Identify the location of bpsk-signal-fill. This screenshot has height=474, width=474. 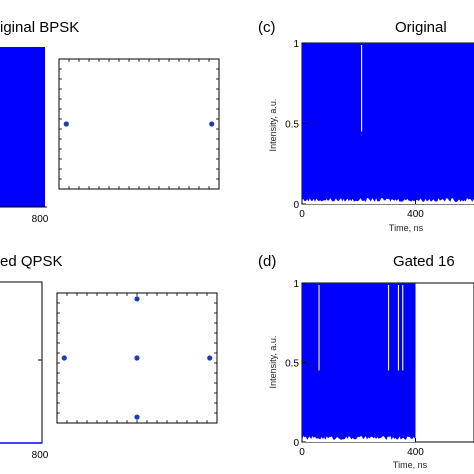
(22, 127).